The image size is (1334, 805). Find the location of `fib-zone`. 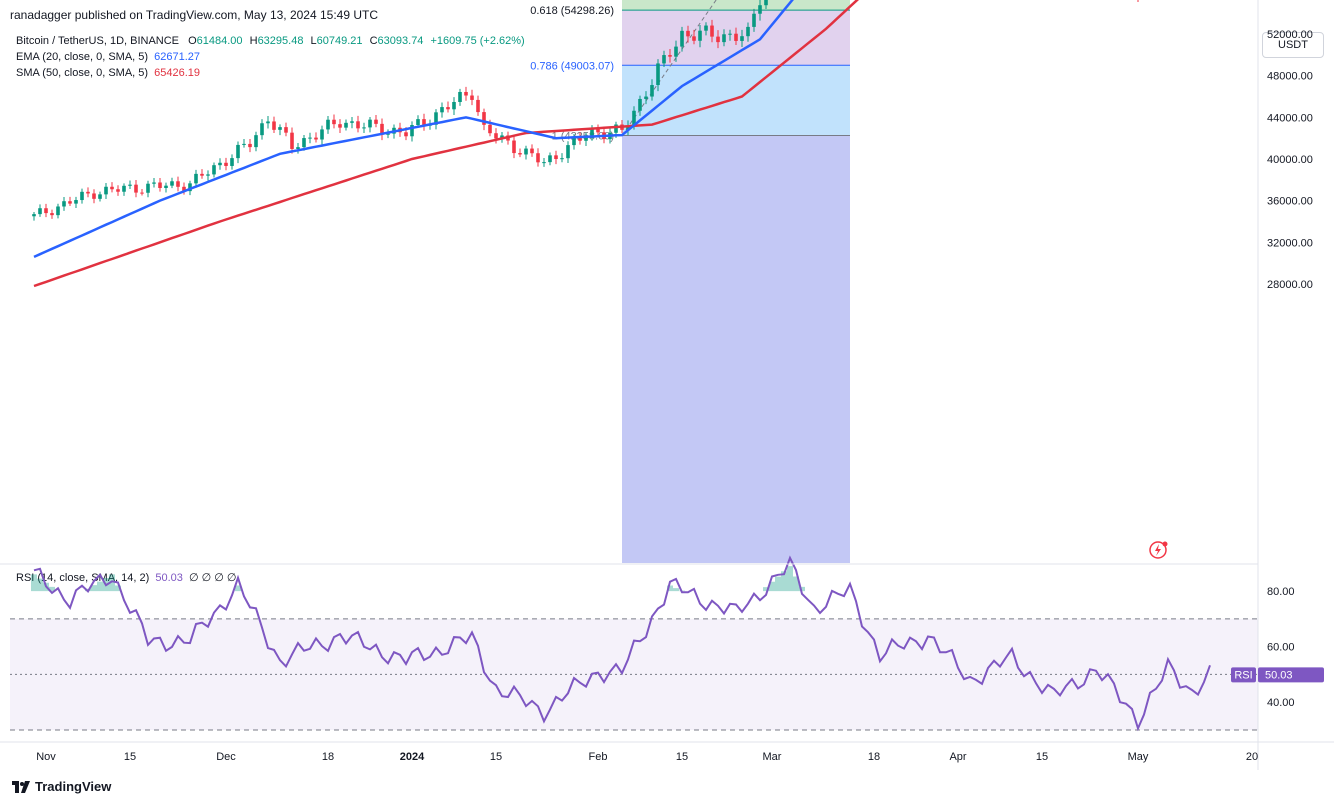

fib-zone is located at coordinates (736, 5).